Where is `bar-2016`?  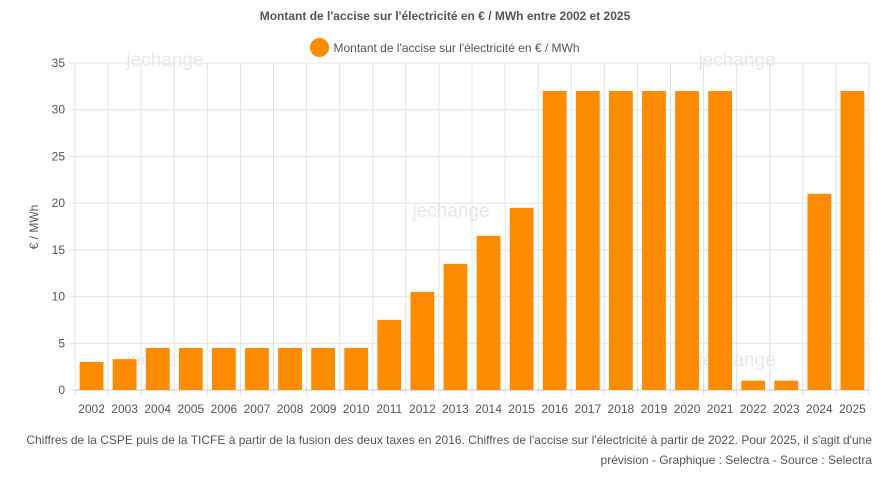
bar-2016 is located at coordinates (554, 241).